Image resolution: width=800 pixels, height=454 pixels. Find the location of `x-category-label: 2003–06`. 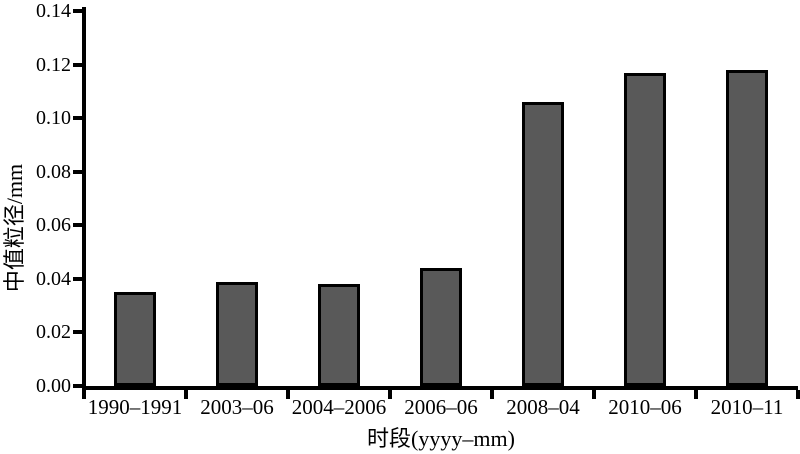

x-category-label: 2003–06 is located at coordinates (237, 407).